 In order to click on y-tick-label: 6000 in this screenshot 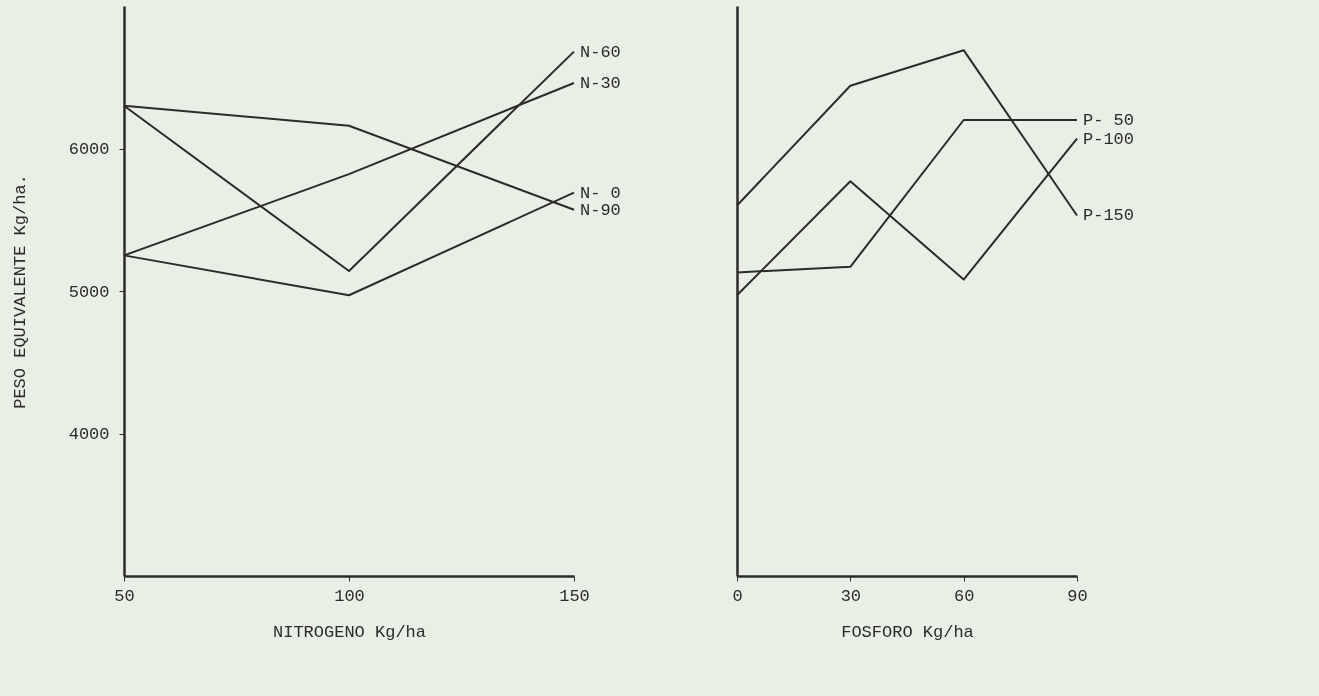, I will do `click(89, 149)`.